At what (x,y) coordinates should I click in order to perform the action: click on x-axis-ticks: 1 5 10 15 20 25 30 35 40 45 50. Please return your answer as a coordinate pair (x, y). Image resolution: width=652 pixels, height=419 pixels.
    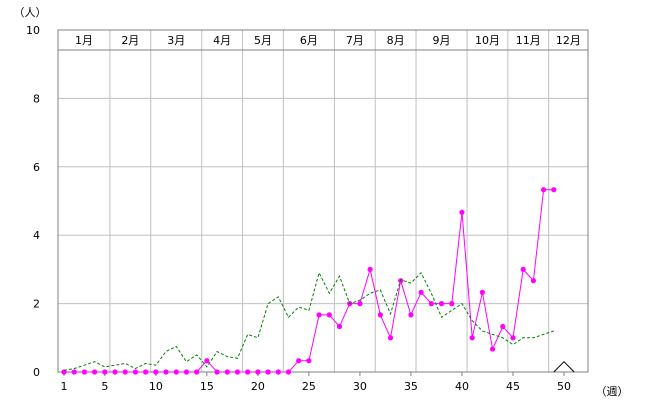
    Looking at the image, I should click on (316, 382).